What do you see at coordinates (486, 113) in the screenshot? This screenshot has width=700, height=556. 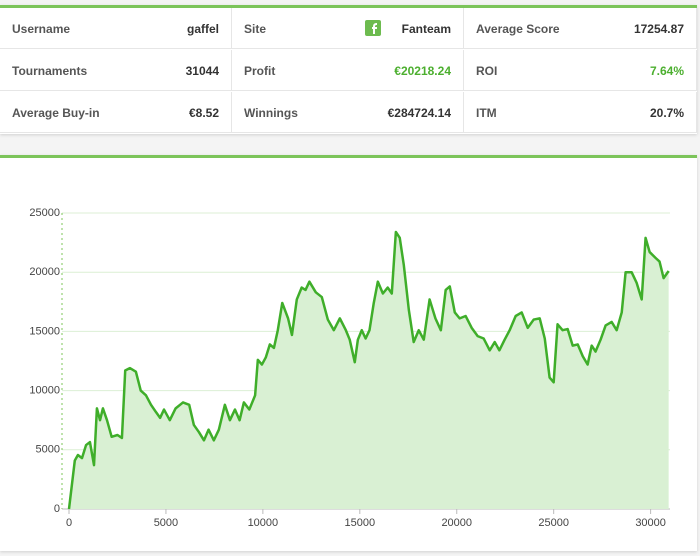 I see `stat-label: ITM` at bounding box center [486, 113].